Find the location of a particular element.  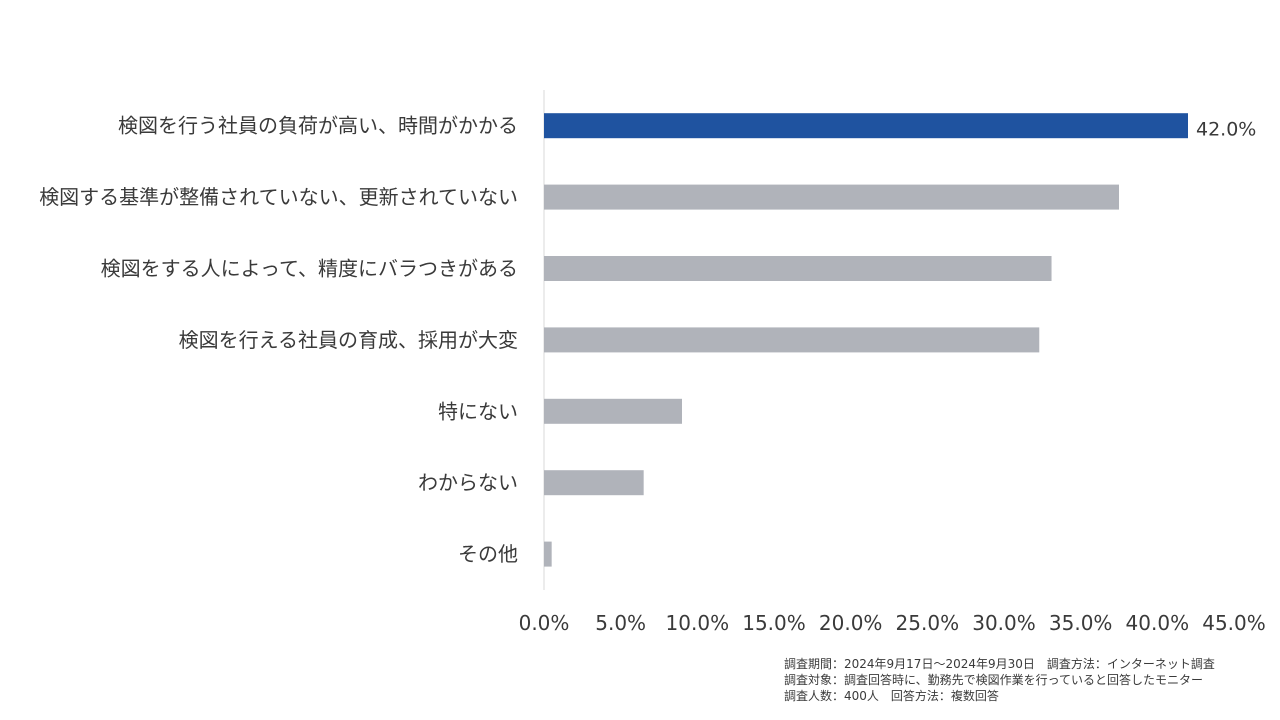

data-label-0: 42.0% is located at coordinates (1226, 130).